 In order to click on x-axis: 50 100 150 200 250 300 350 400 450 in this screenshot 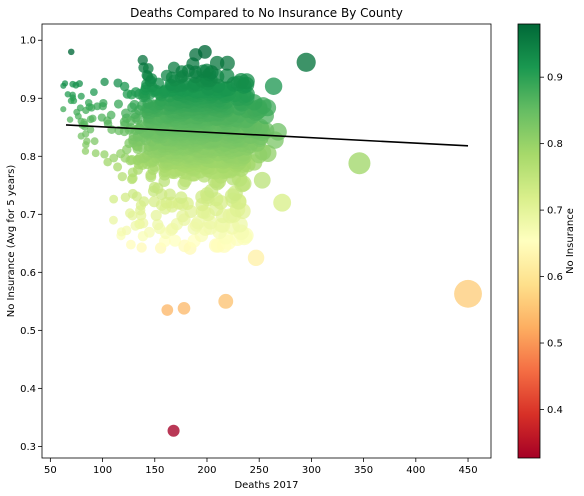, I will do `click(261, 467)`.